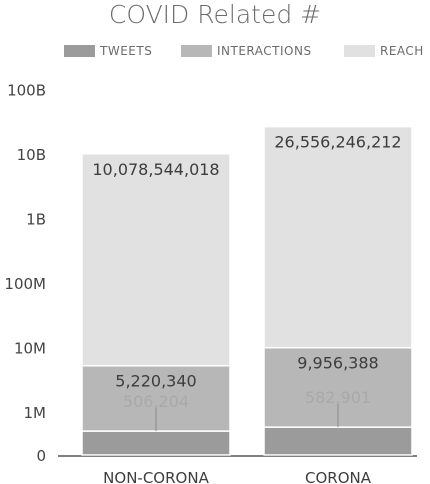 This screenshot has height=484, width=430. I want to click on data-label-interactions: 9,956,388, so click(337, 363).